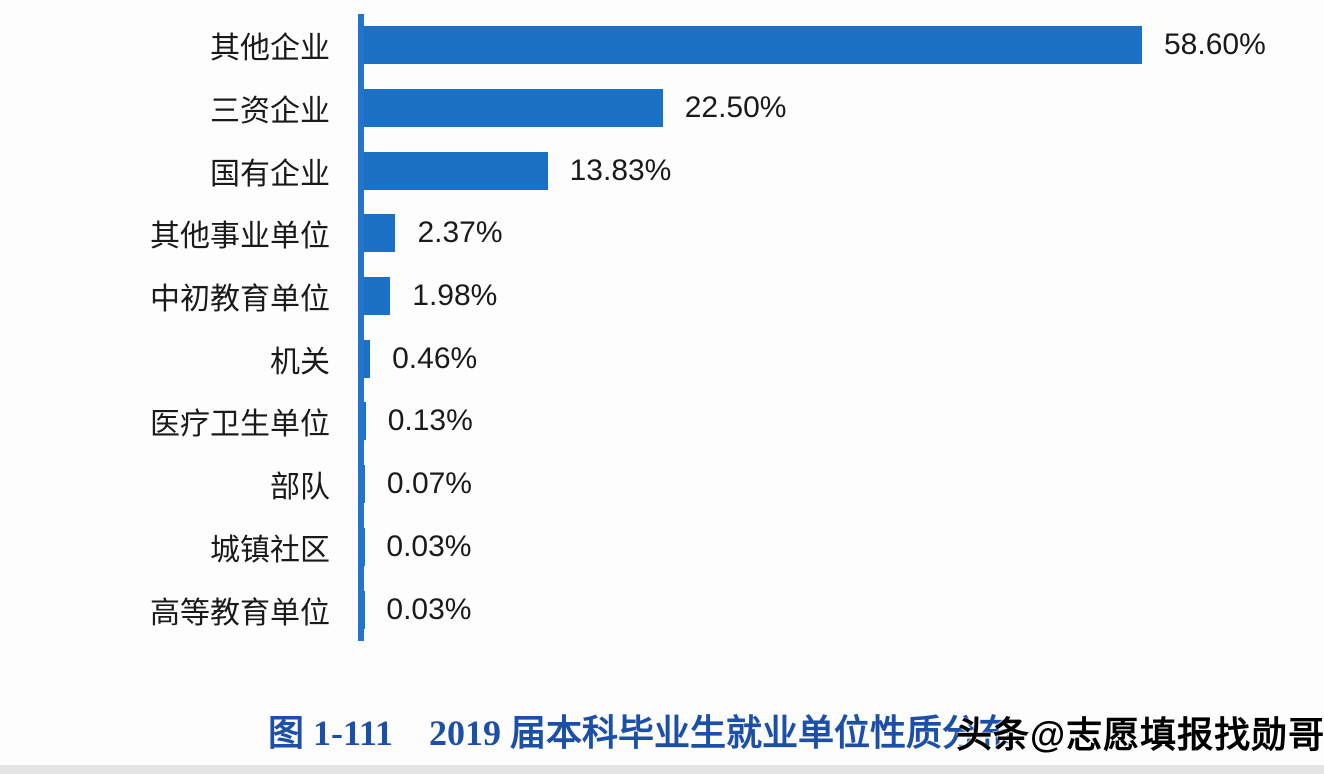  I want to click on figure-number: 图 1-111, so click(331, 733).